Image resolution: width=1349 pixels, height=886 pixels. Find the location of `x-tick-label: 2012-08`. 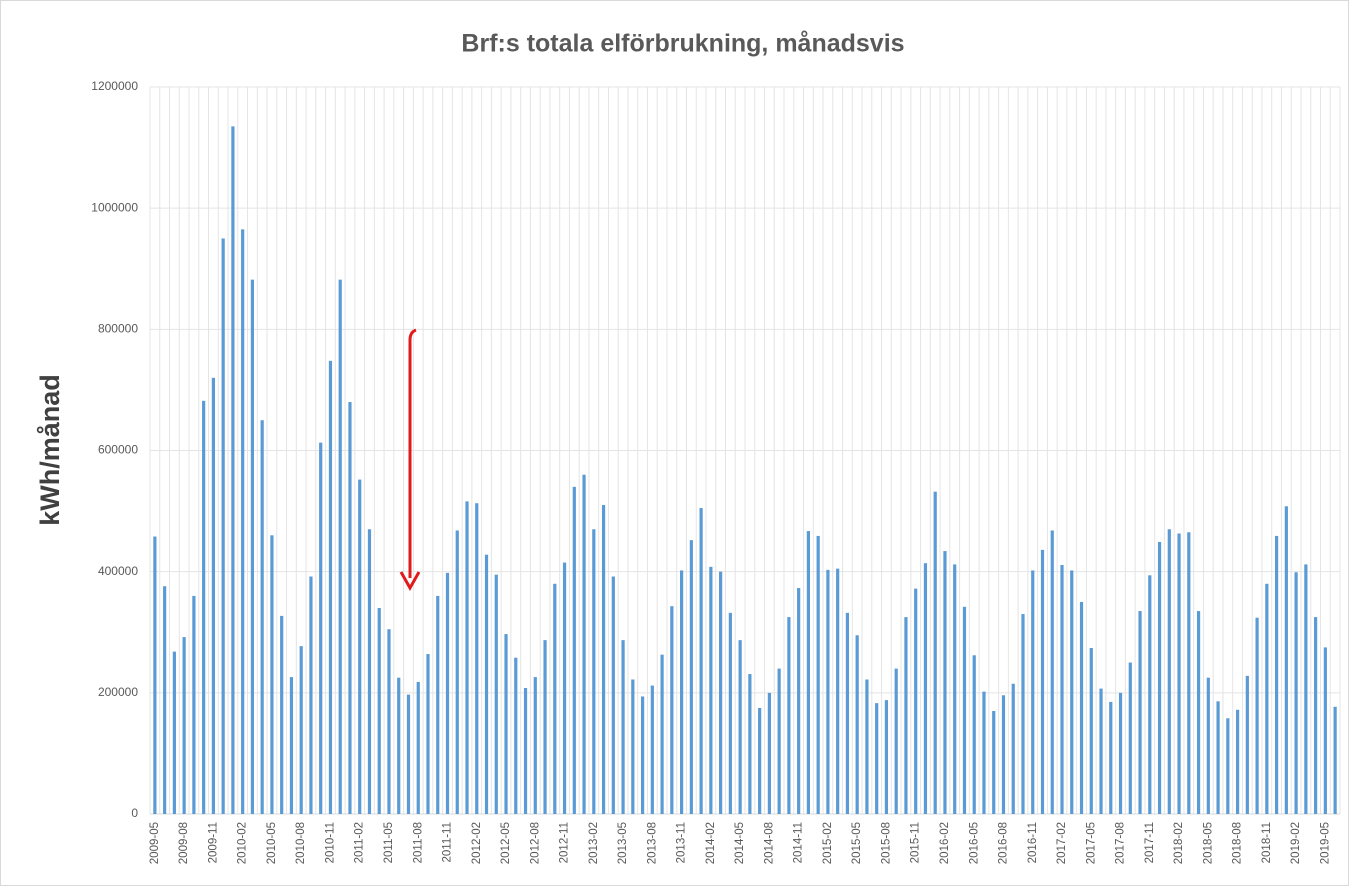

x-tick-label: 2012-08 is located at coordinates (535, 843).